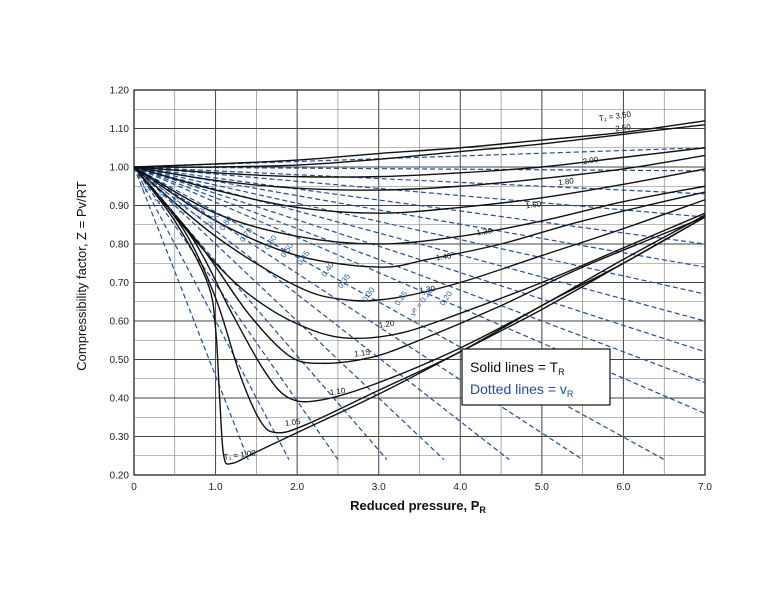 This screenshot has width=768, height=594. What do you see at coordinates (120, 437) in the screenshot?
I see `y-tick-label: 0.30` at bounding box center [120, 437].